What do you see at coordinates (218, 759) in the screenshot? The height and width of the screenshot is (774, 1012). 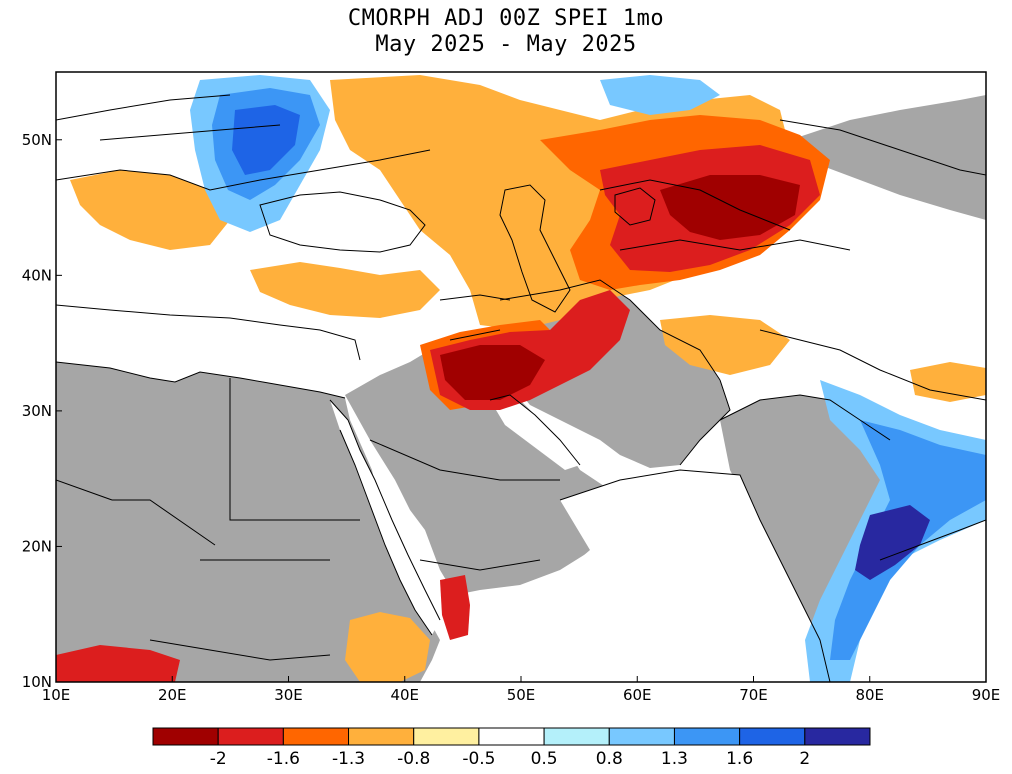 I see `colorbar-label: -2` at bounding box center [218, 759].